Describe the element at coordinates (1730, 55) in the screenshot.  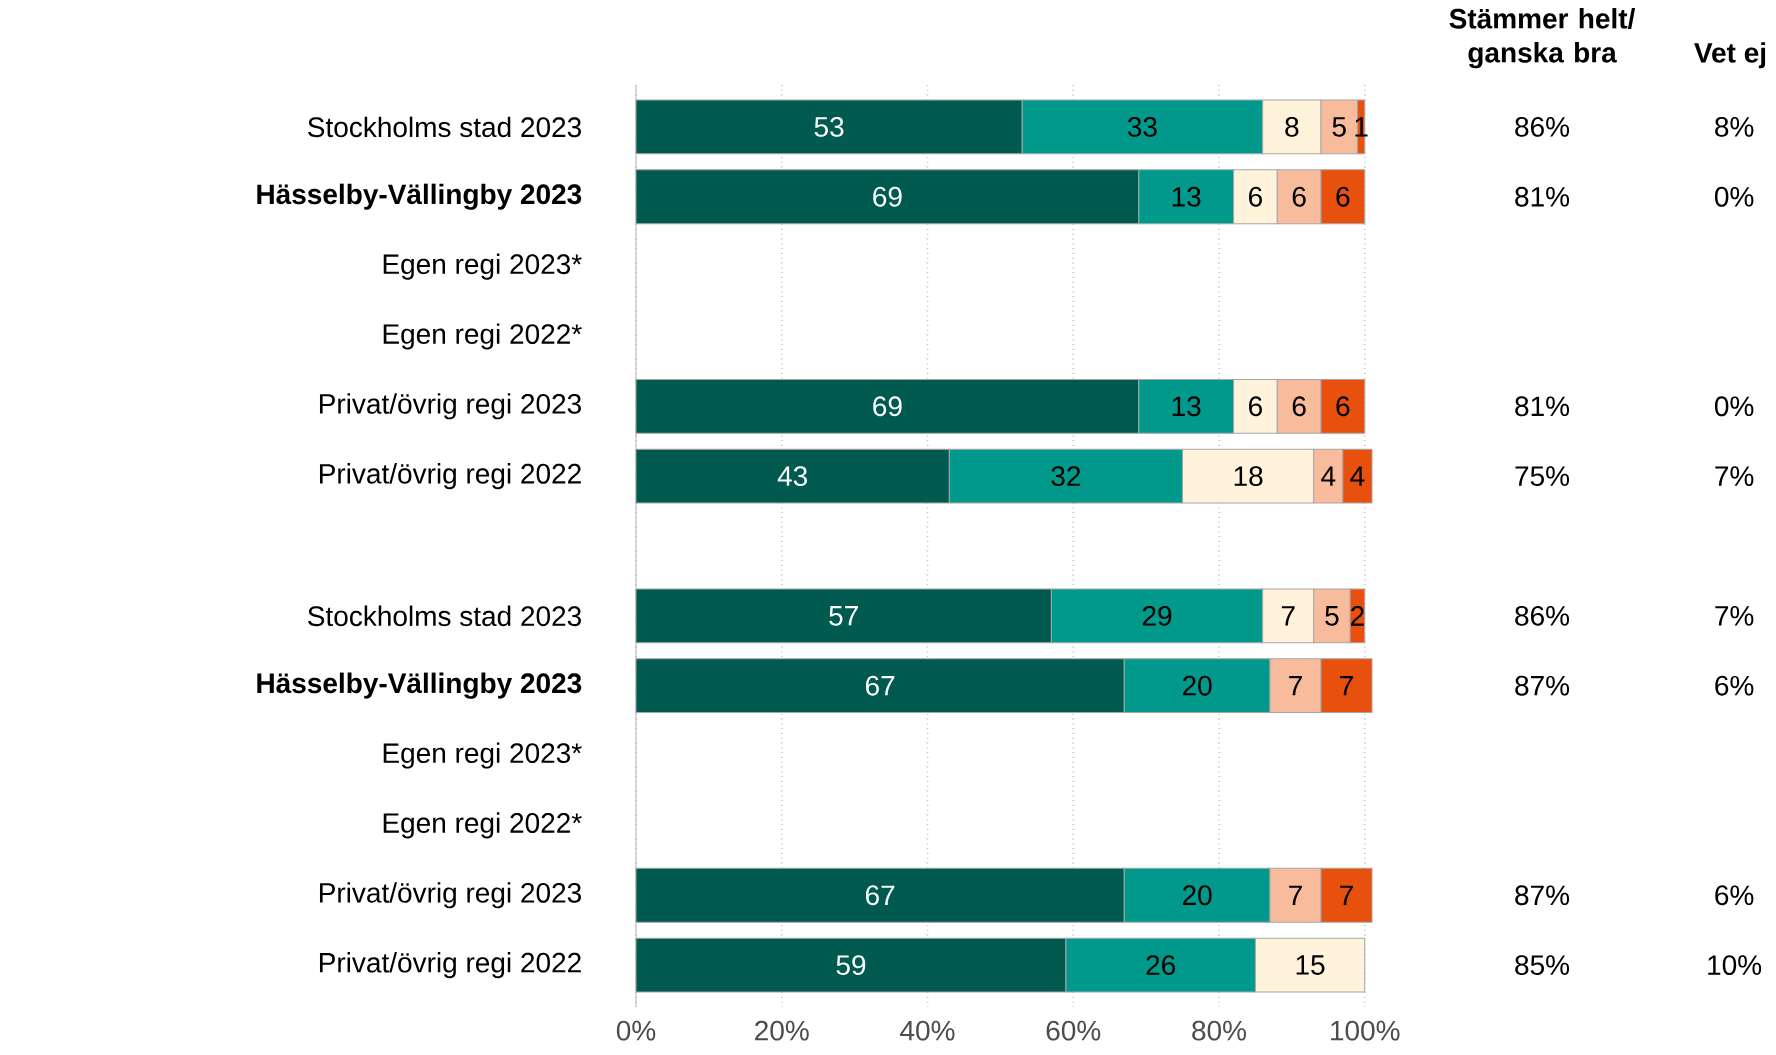
I see `text: Vet ej` at that location.